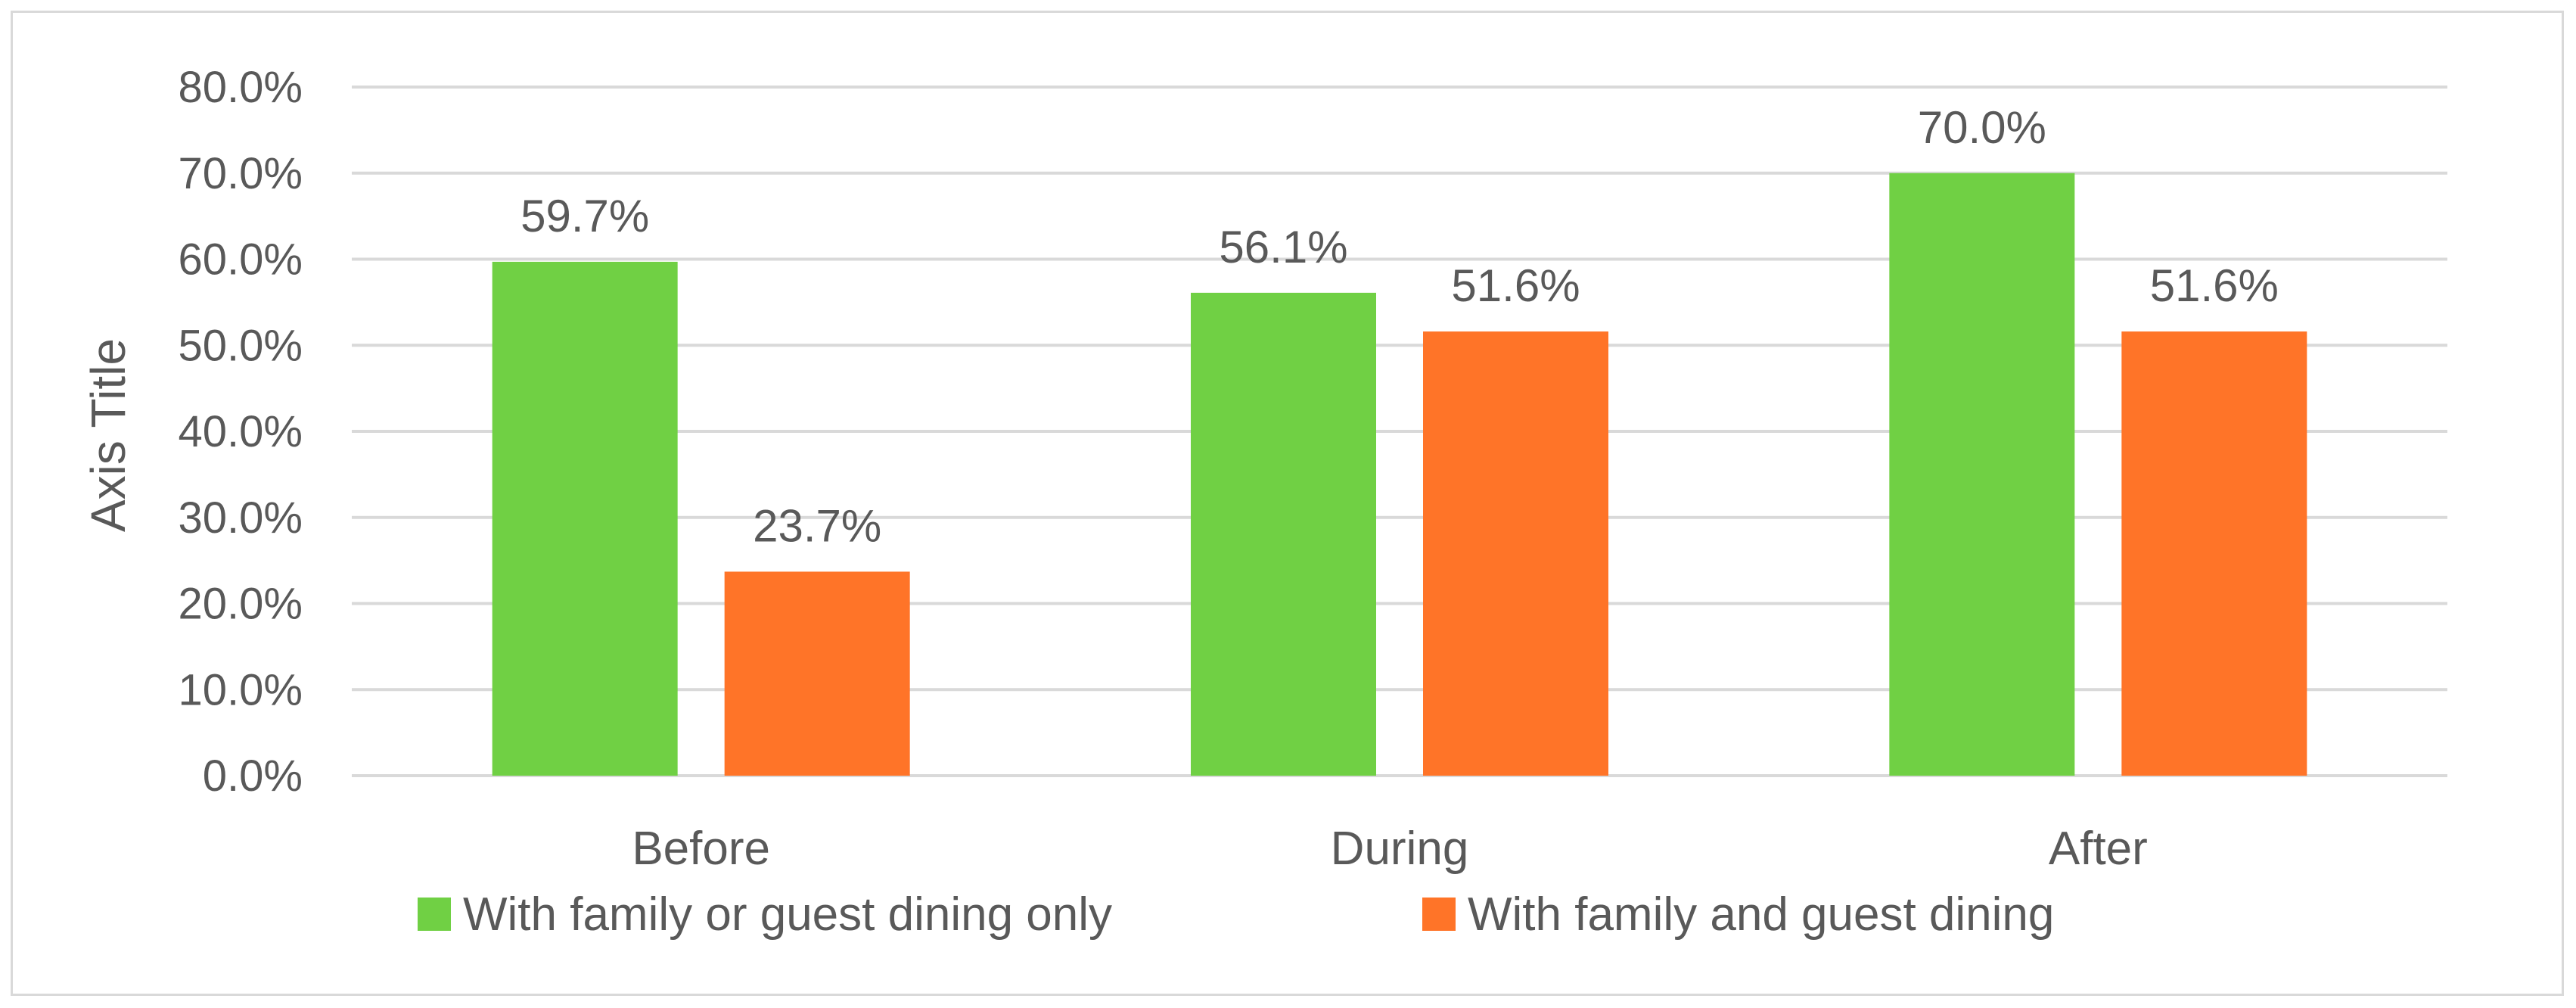  Describe the element at coordinates (584, 216) in the screenshot. I see `data-label: 59.7%` at that location.